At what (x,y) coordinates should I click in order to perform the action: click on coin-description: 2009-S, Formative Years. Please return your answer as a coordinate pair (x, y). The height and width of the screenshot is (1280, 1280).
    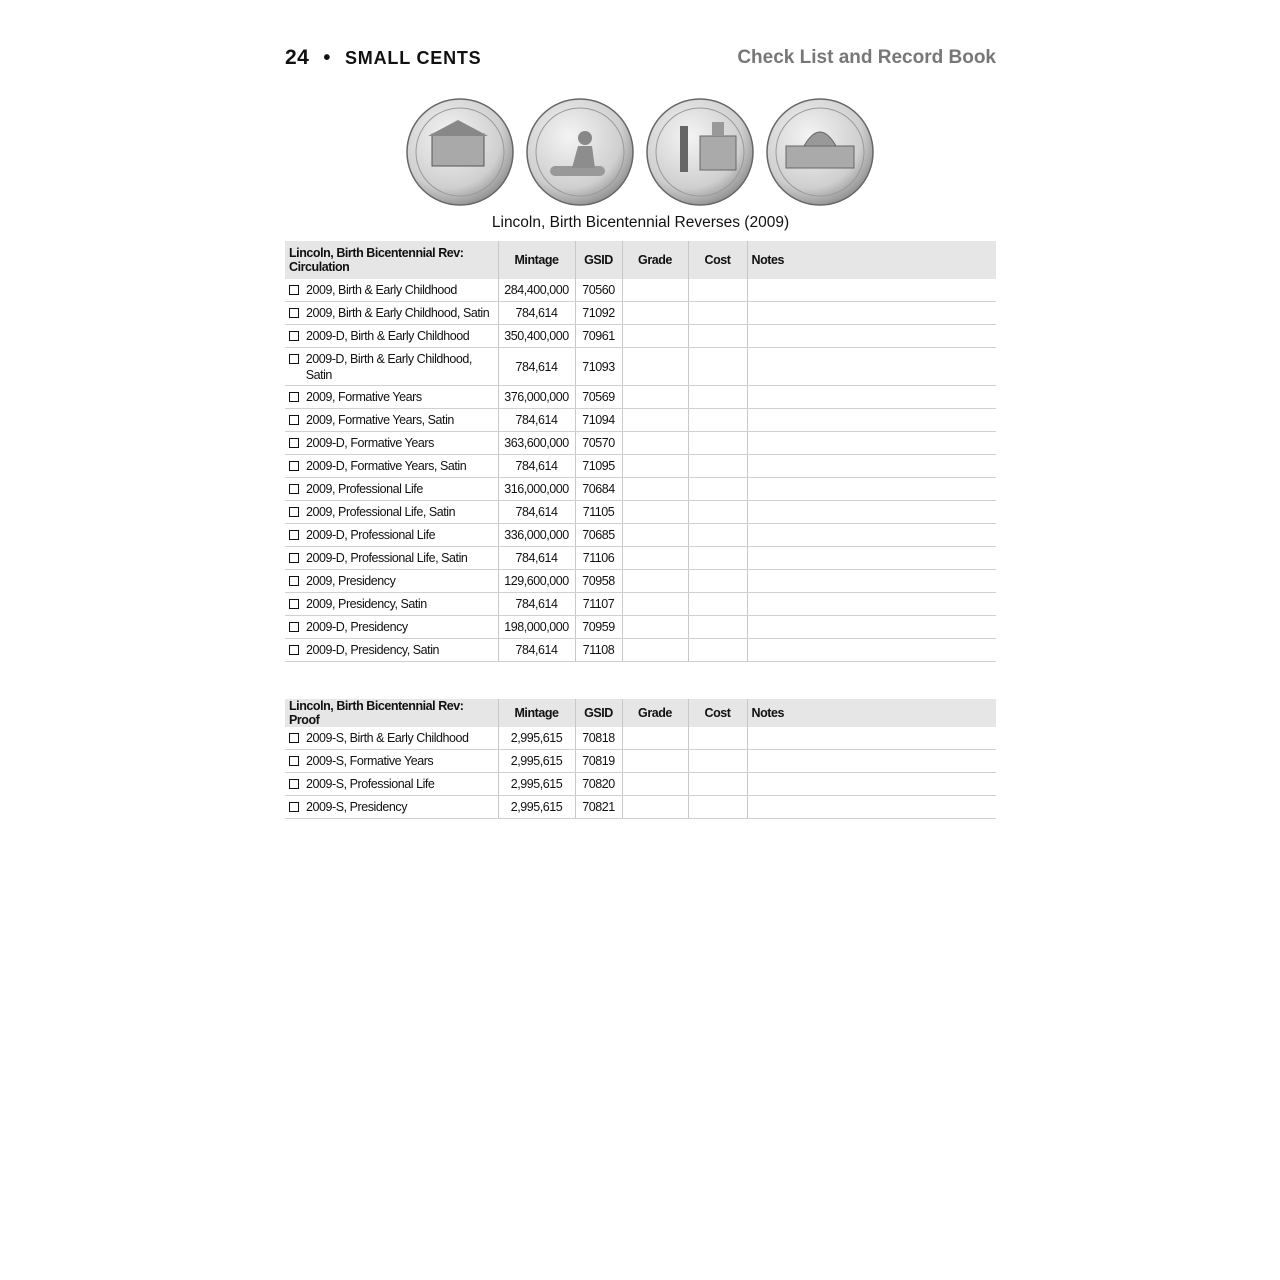
    Looking at the image, I should click on (370, 761).